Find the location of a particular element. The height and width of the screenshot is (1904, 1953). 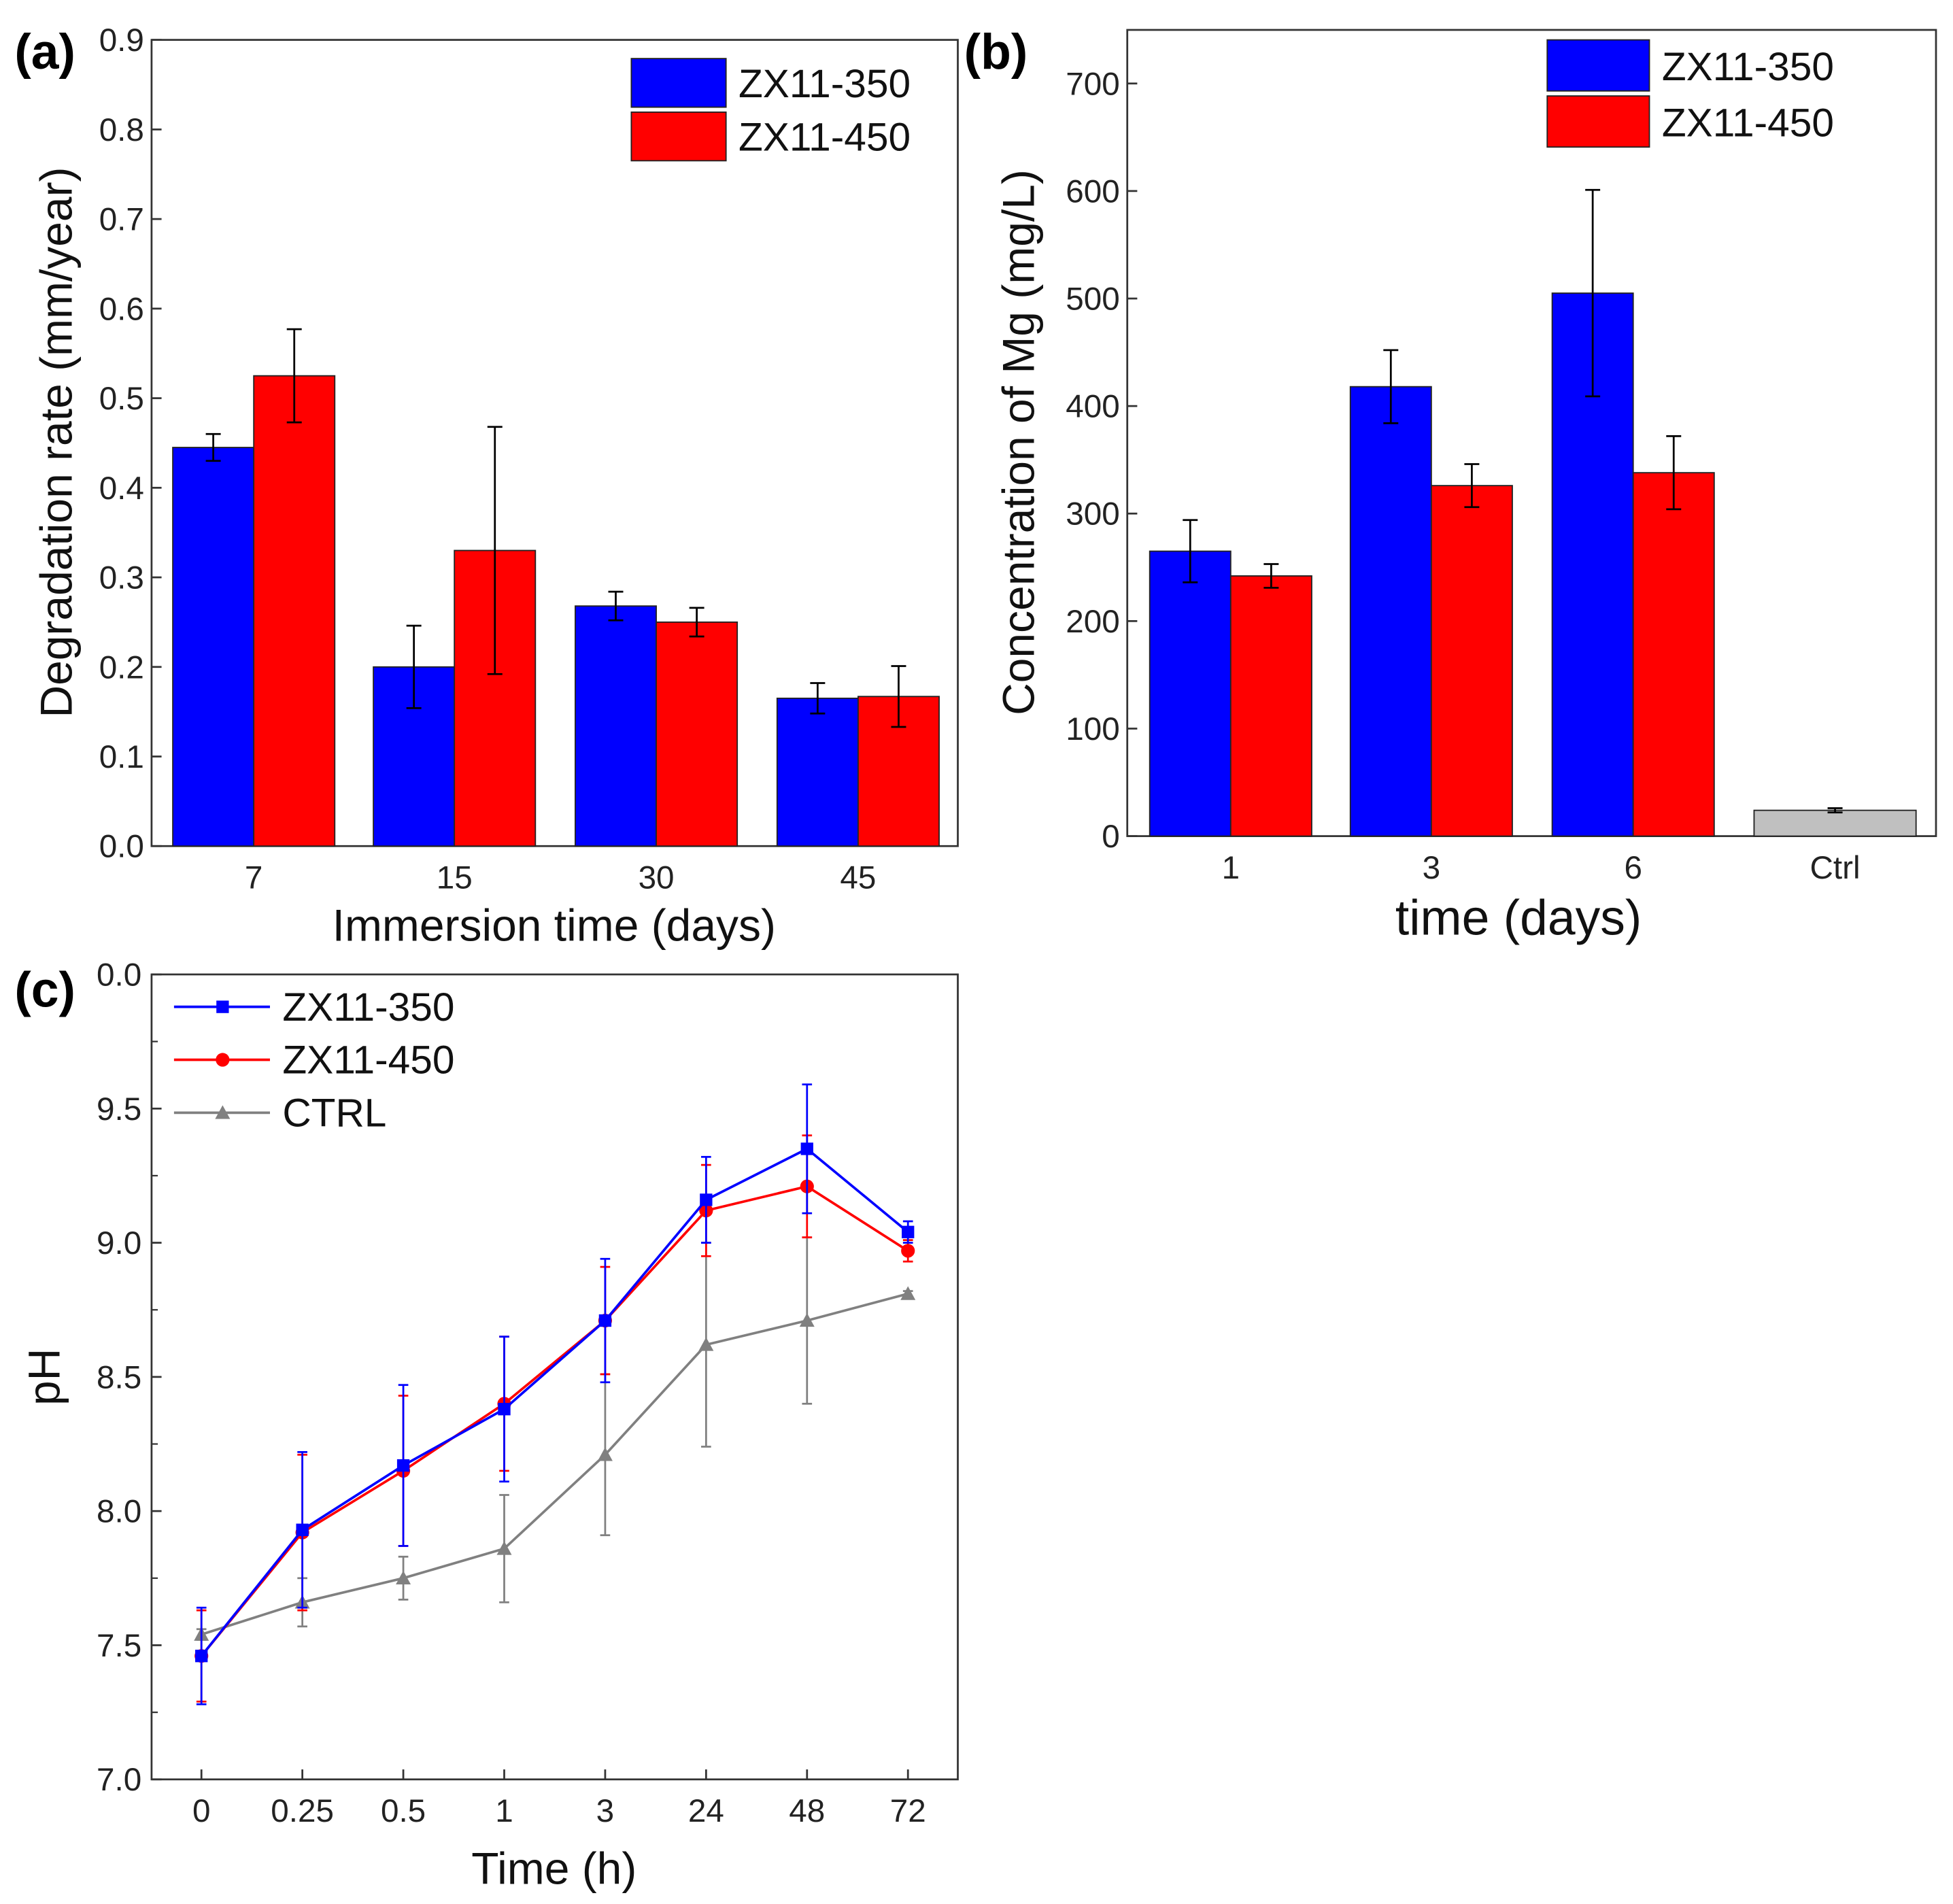

panel-a-xlabel: Immersion time (days) is located at coordinates (554, 926).